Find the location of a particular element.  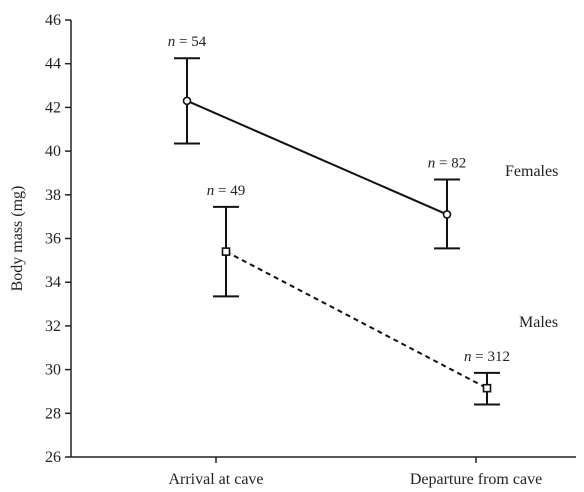

females-line is located at coordinates (317, 157).